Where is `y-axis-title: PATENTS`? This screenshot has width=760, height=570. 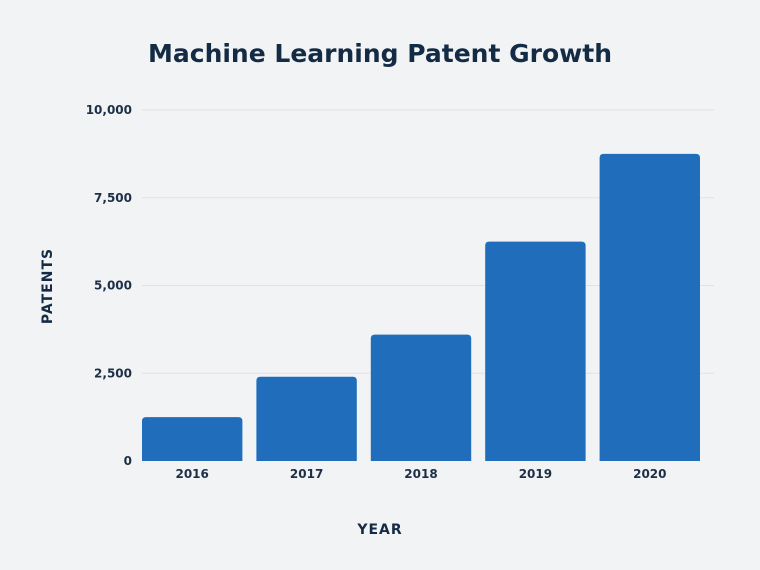
y-axis-title: PATENTS is located at coordinates (48, 286).